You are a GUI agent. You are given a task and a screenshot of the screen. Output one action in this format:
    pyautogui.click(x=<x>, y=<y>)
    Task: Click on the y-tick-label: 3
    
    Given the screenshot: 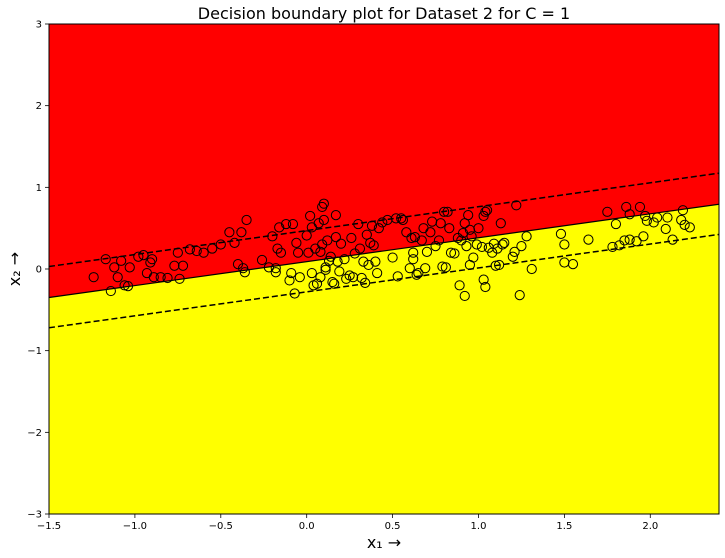 What is the action you would take?
    pyautogui.click(x=39, y=25)
    